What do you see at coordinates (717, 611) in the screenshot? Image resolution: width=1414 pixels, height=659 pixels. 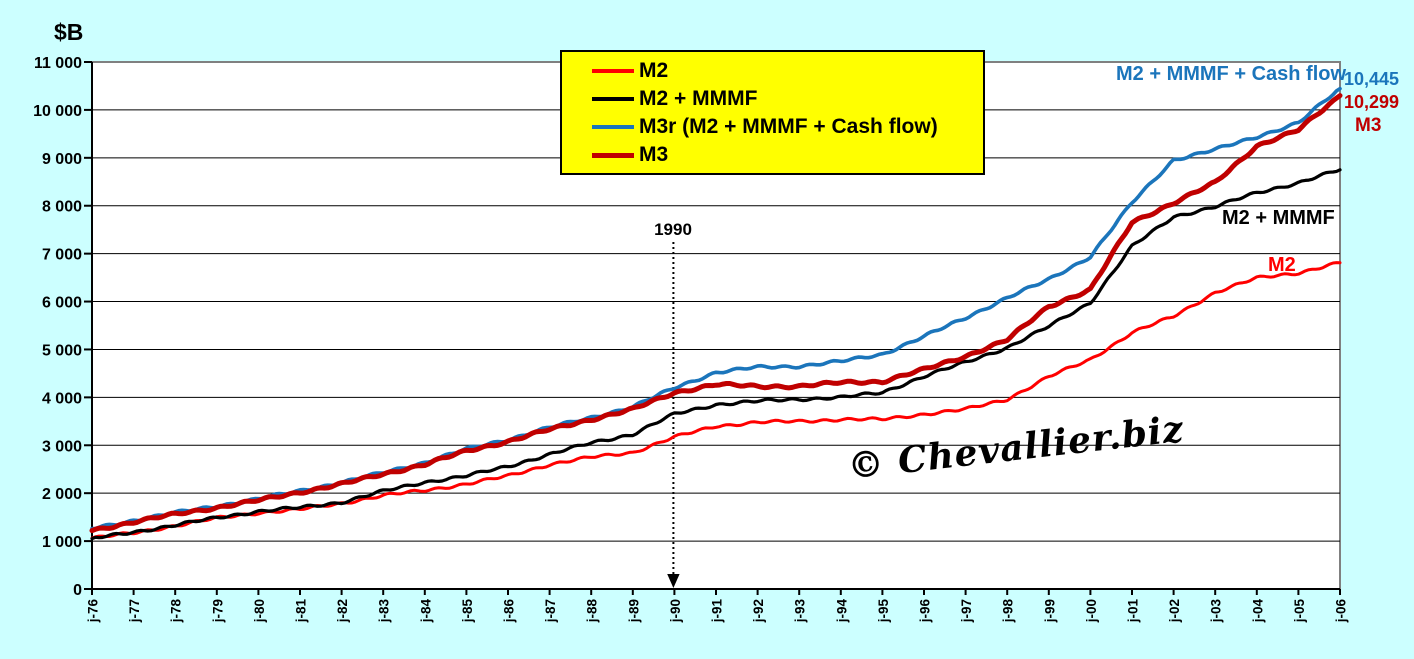 I see `x-tick-label: j-91` at bounding box center [717, 611].